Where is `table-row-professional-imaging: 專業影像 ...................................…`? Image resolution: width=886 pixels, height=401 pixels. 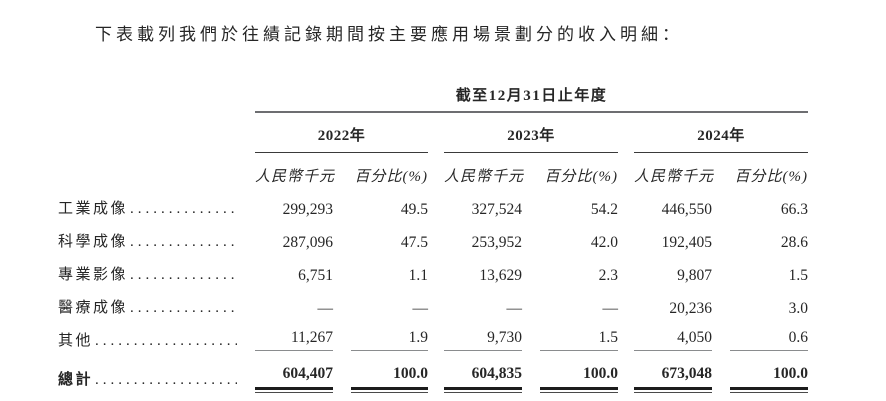
table-row-professional-imaging: 專業影像 ...................................… is located at coordinates (433, 268).